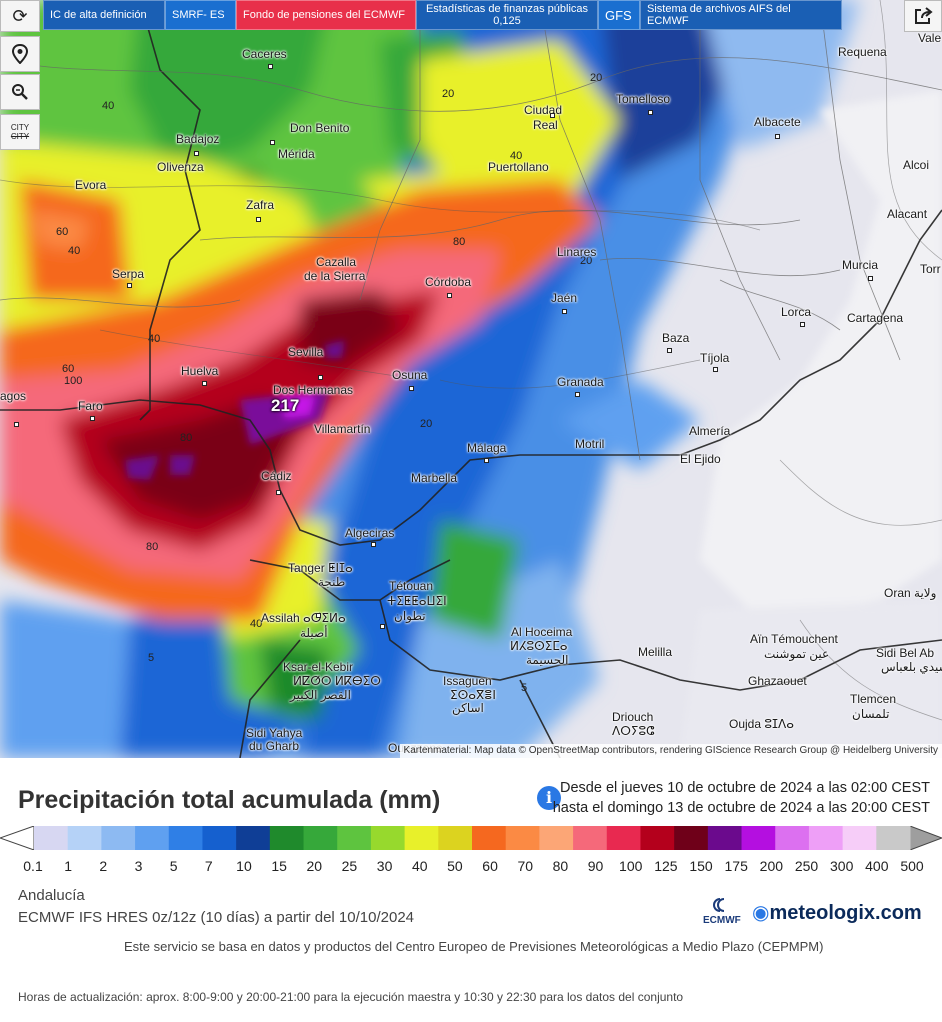 Image resolution: width=942 pixels, height=1022 pixels. What do you see at coordinates (507, 21) in the screenshot?
I see `button-sublabel: 0,125` at bounding box center [507, 21].